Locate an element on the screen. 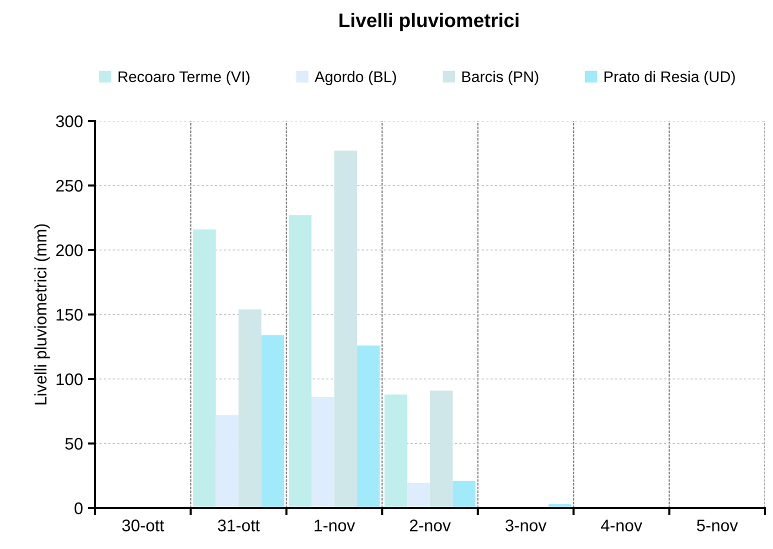 The image size is (773, 549). x-tick-label: 31-ott is located at coordinates (239, 526).